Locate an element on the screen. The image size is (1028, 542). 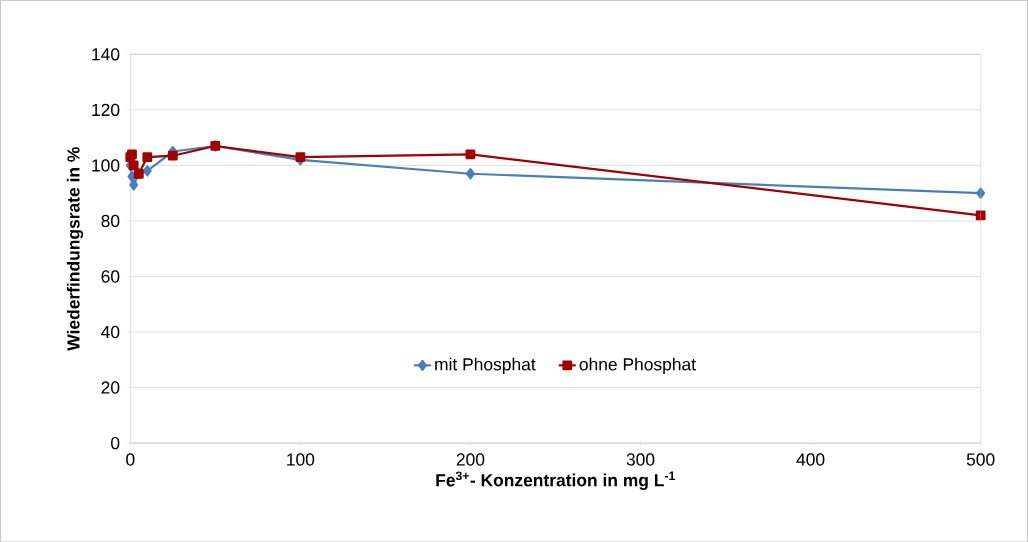
y-tick-label: 20 is located at coordinates (110, 387).